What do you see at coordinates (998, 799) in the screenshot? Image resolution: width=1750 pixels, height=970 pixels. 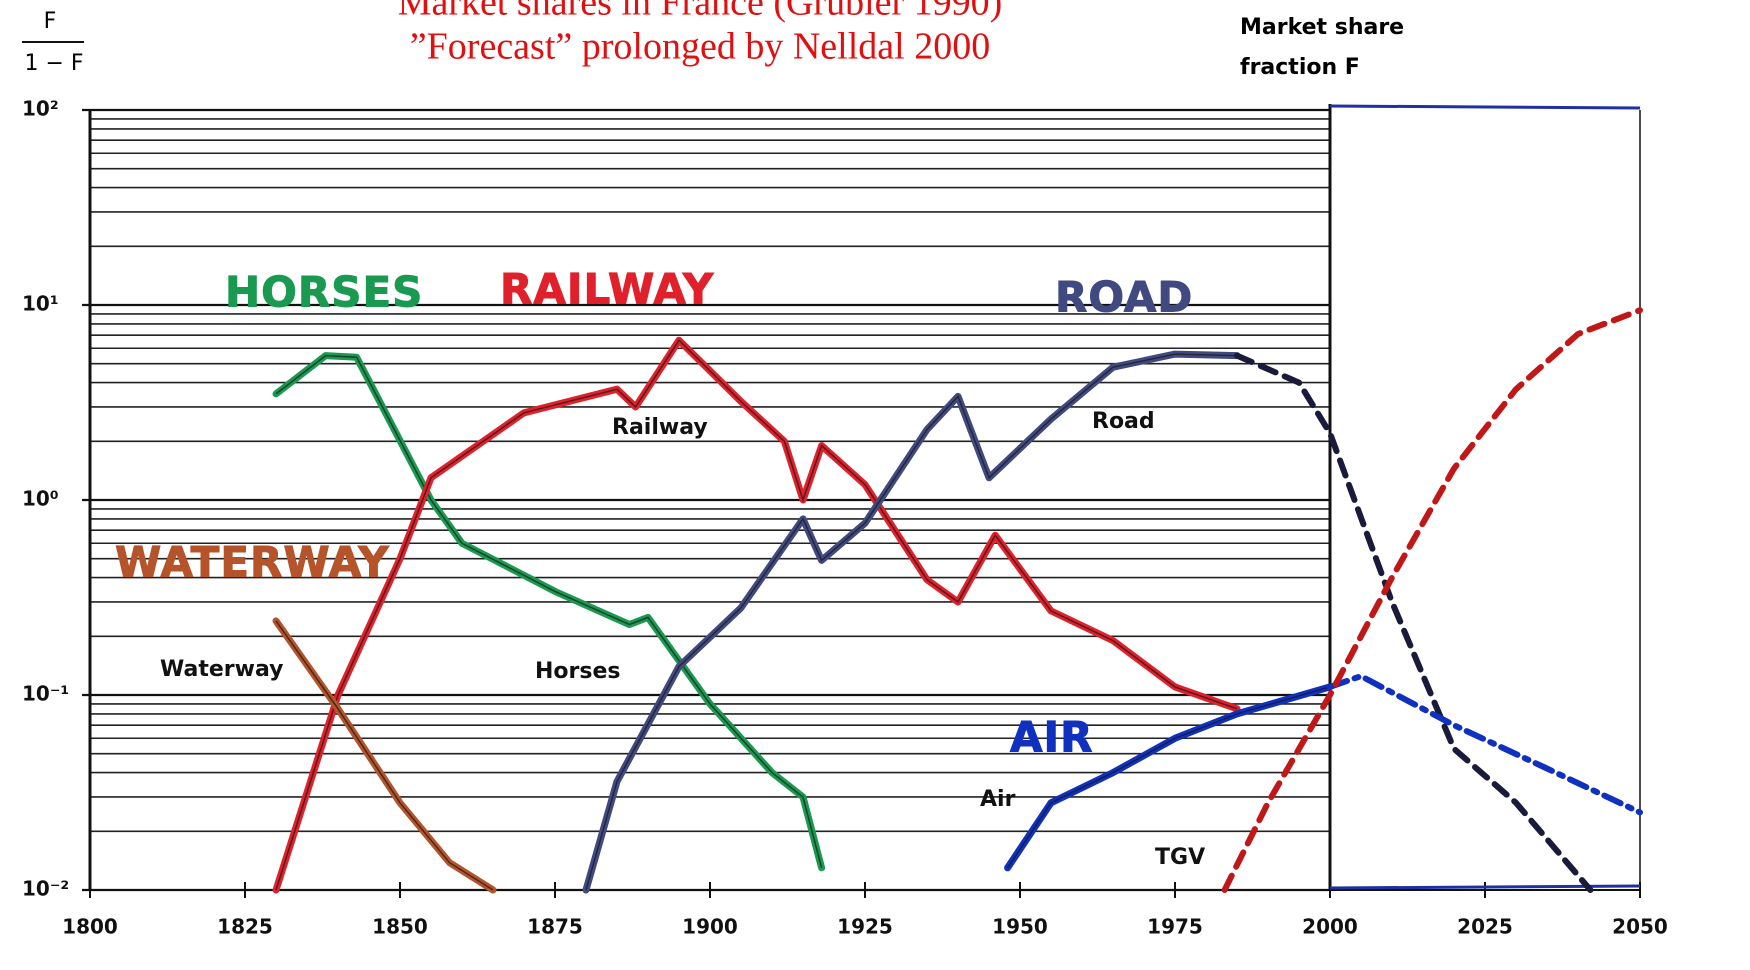 I see `annotation: Air` at bounding box center [998, 799].